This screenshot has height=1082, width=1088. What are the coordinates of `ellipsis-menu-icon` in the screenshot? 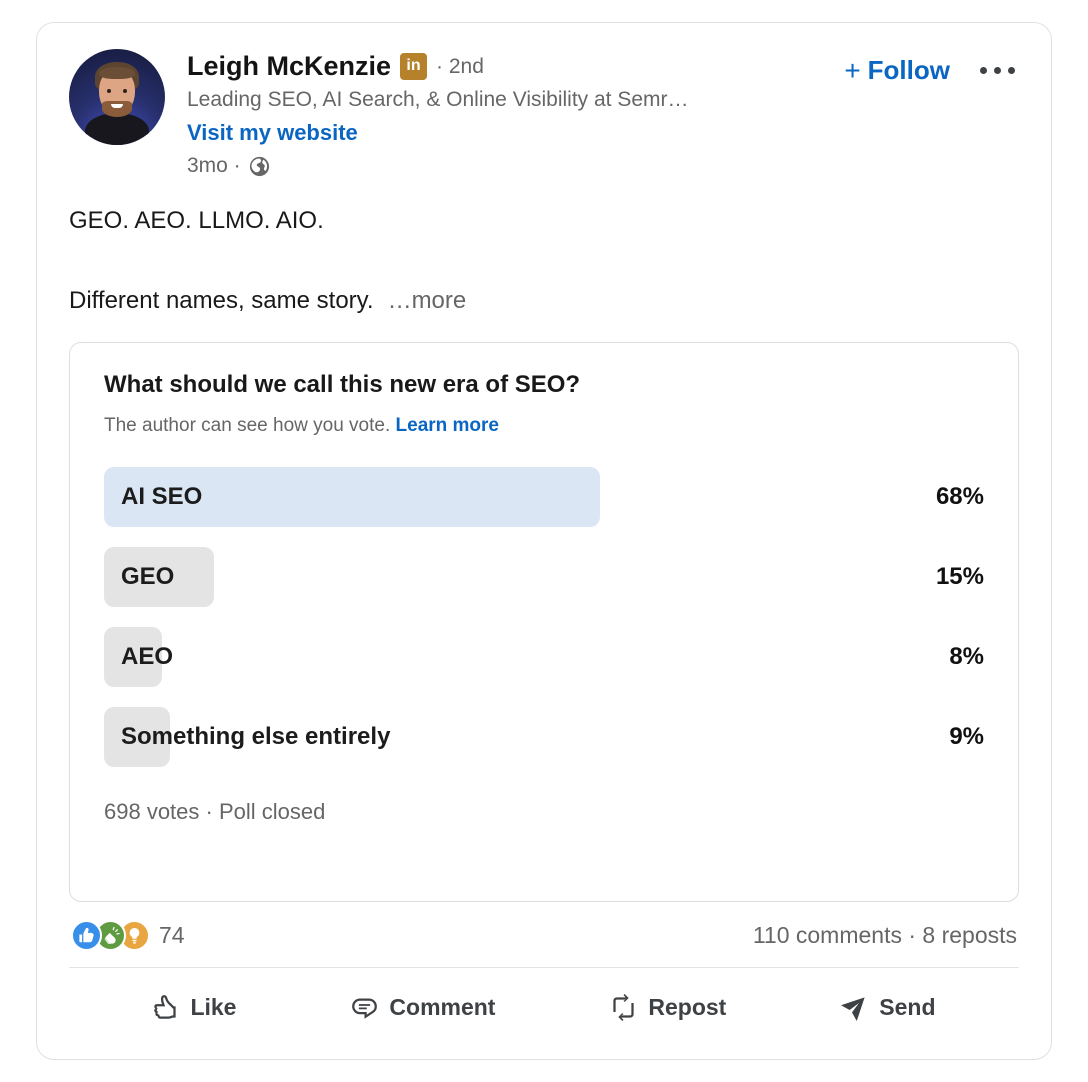 It's located at (997, 70).